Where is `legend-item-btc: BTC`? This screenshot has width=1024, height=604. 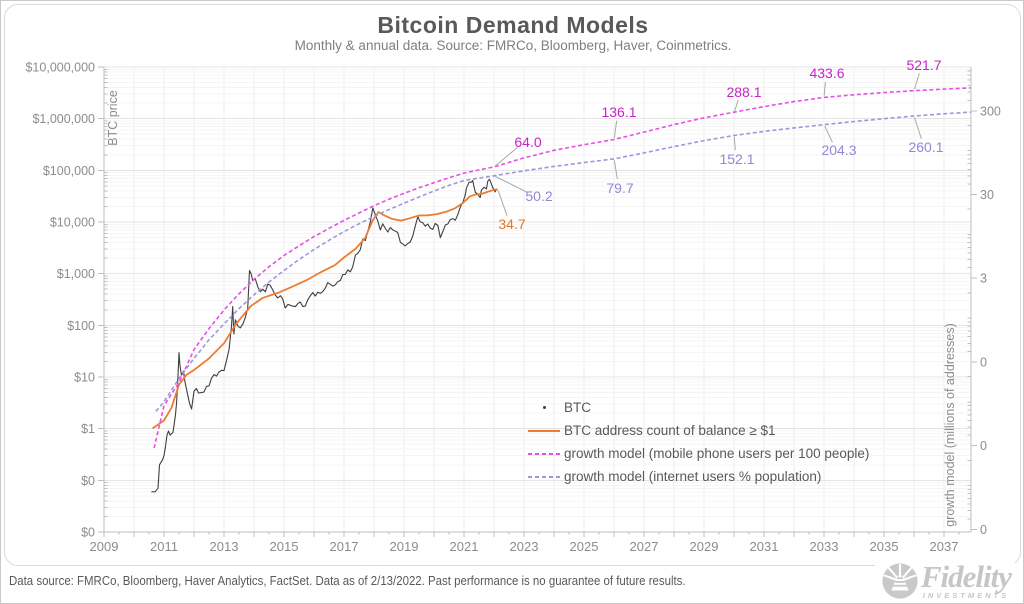 legend-item-btc: BTC is located at coordinates (698, 407).